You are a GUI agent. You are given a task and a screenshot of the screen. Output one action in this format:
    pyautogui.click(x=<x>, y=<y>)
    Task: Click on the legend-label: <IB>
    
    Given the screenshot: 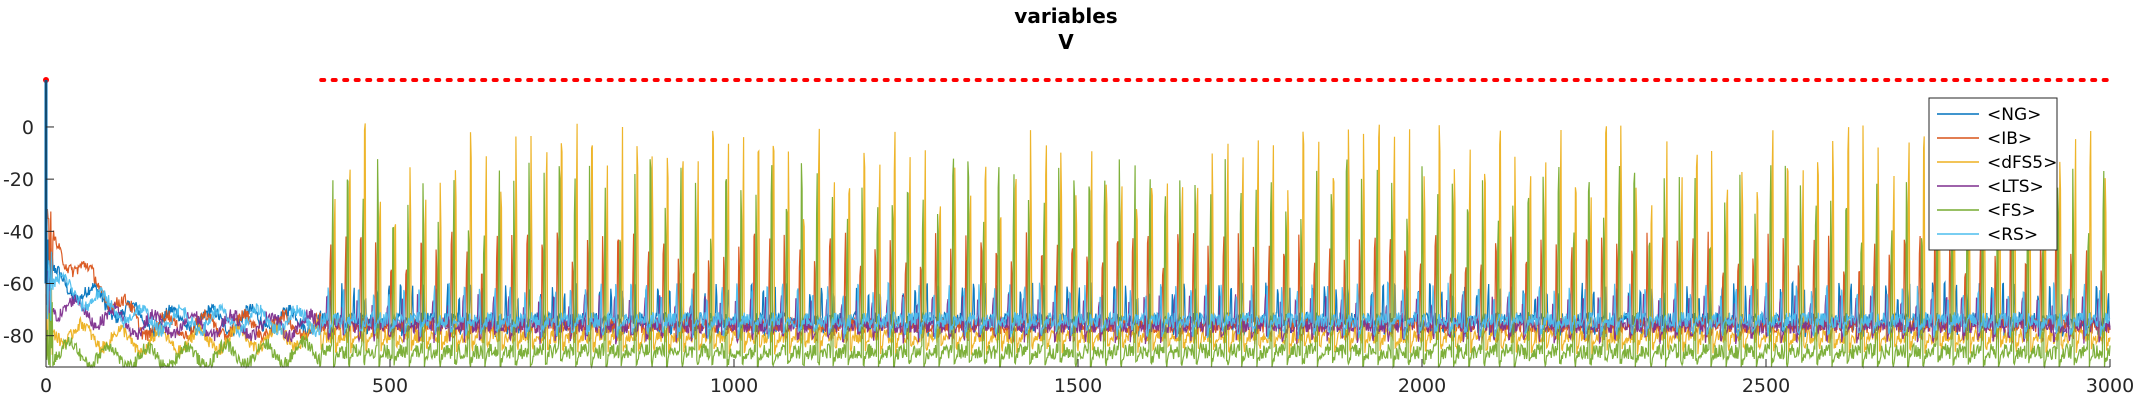 What is the action you would take?
    pyautogui.click(x=2009, y=139)
    